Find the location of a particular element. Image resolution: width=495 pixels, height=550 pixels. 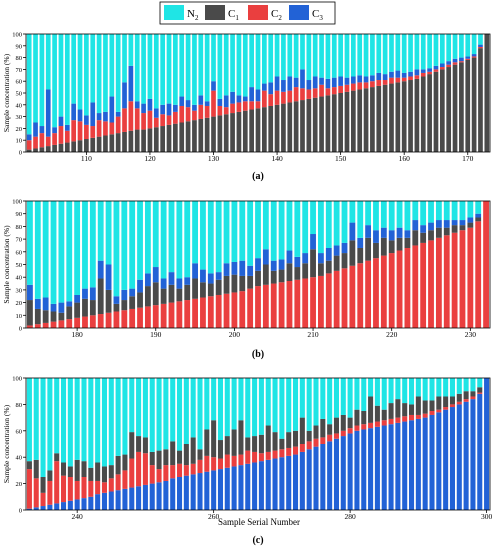

x-tick-label: 280 is located at coordinates (350, 516).